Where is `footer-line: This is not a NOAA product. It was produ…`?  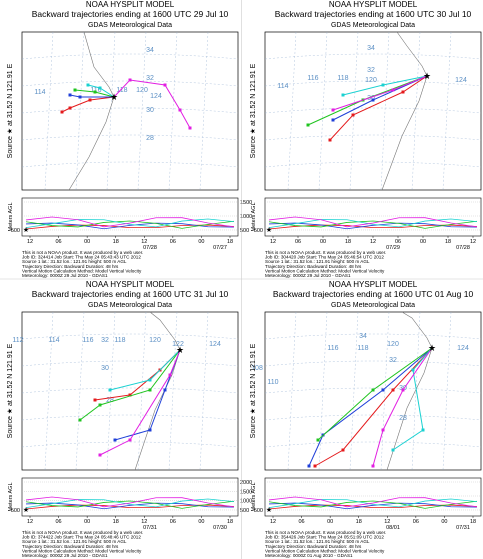 footer-line: This is not a NOAA product. It was produ… is located at coordinates (82, 532).